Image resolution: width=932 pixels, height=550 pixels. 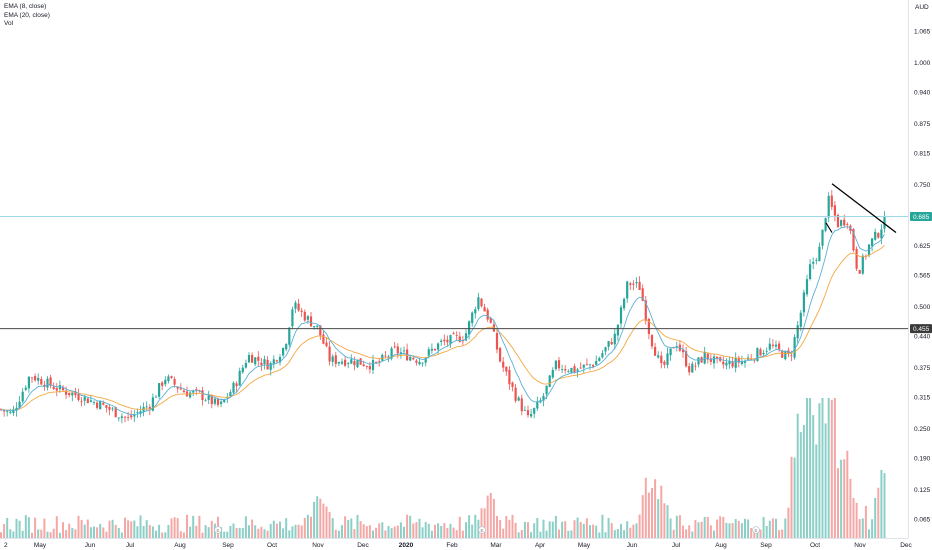 What do you see at coordinates (6, 545) in the screenshot?
I see `x-tick-label: 2` at bounding box center [6, 545].